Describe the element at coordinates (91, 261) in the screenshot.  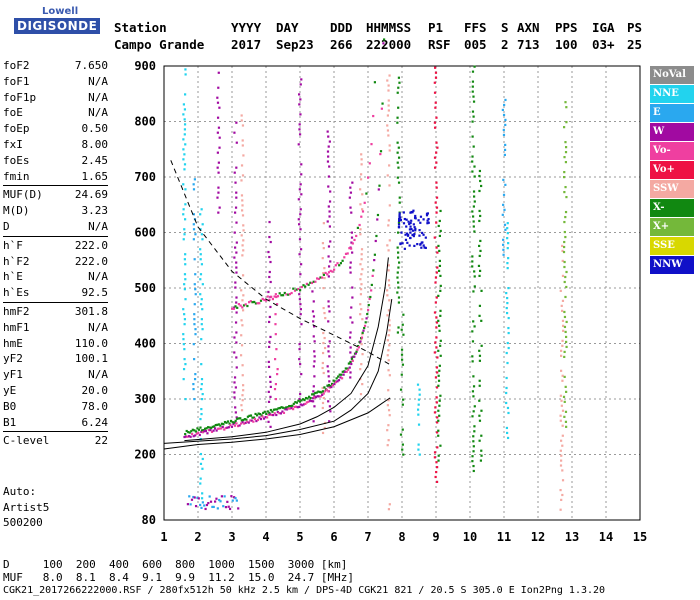
I see `param-value: 222.0` at that location.